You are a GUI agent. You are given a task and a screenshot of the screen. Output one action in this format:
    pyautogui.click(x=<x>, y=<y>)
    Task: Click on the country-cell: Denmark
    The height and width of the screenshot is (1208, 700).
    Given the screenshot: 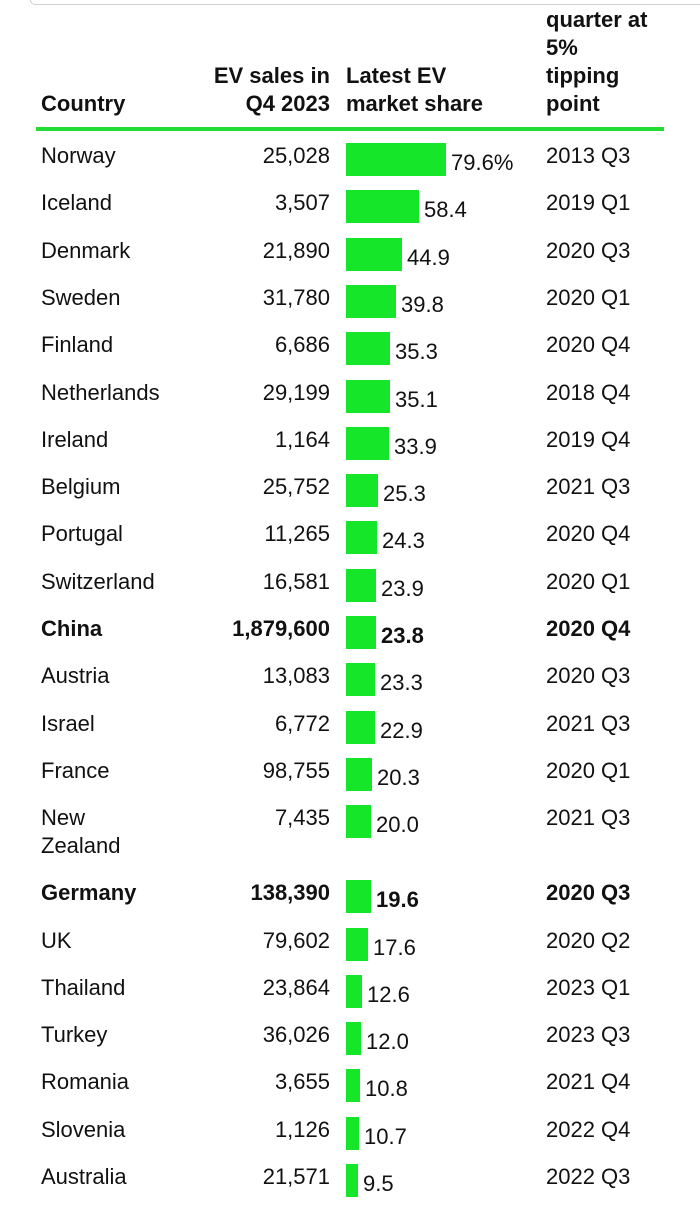 What is the action you would take?
    pyautogui.click(x=86, y=250)
    